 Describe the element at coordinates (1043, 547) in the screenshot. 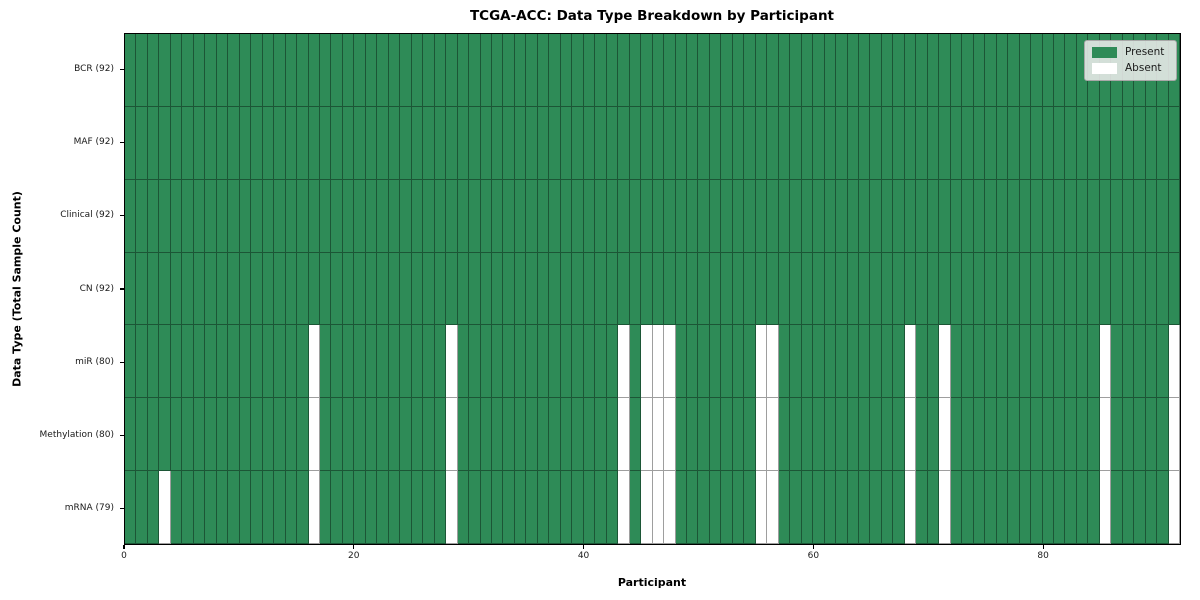

I see `x-tick-mark` at that location.